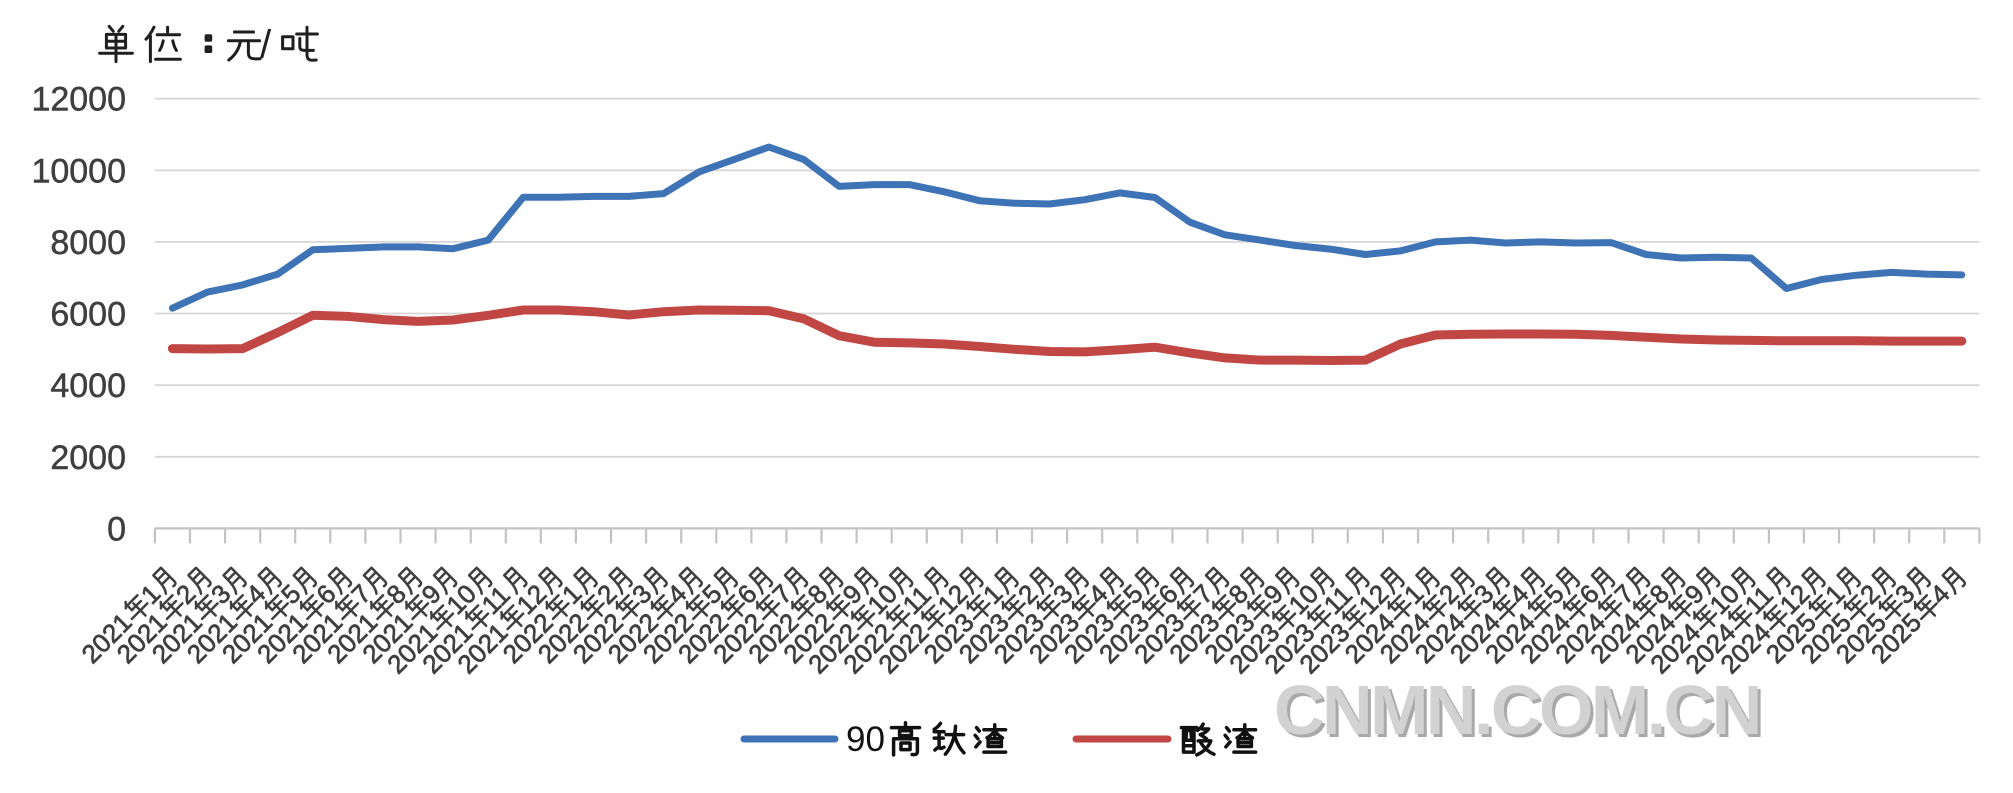 This screenshot has width=2013, height=793. What do you see at coordinates (88, 458) in the screenshot?
I see `svg-text: 2000` at bounding box center [88, 458].